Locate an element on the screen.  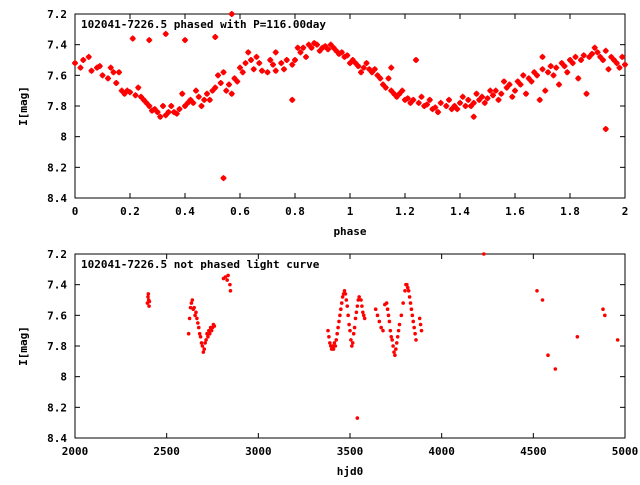
x-tick-label: 0.4 is located at coordinates (185, 211).